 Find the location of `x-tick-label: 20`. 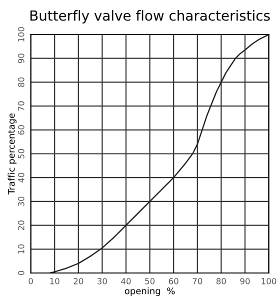

x-tick-label: 20 is located at coordinates (79, 281).